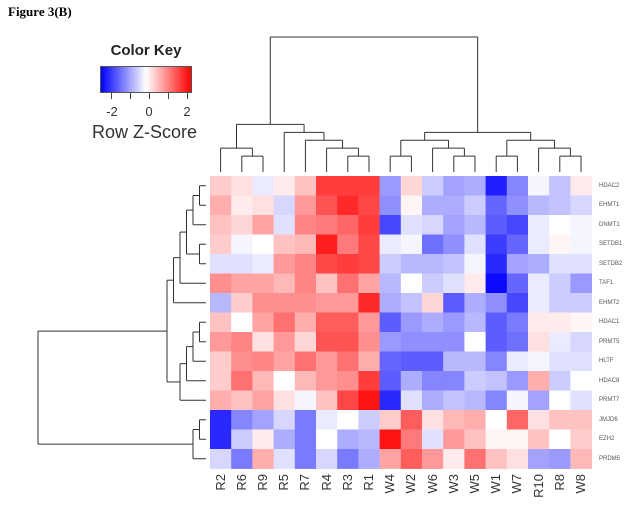  Describe the element at coordinates (474, 484) in the screenshot. I see `column-label: W5` at that location.